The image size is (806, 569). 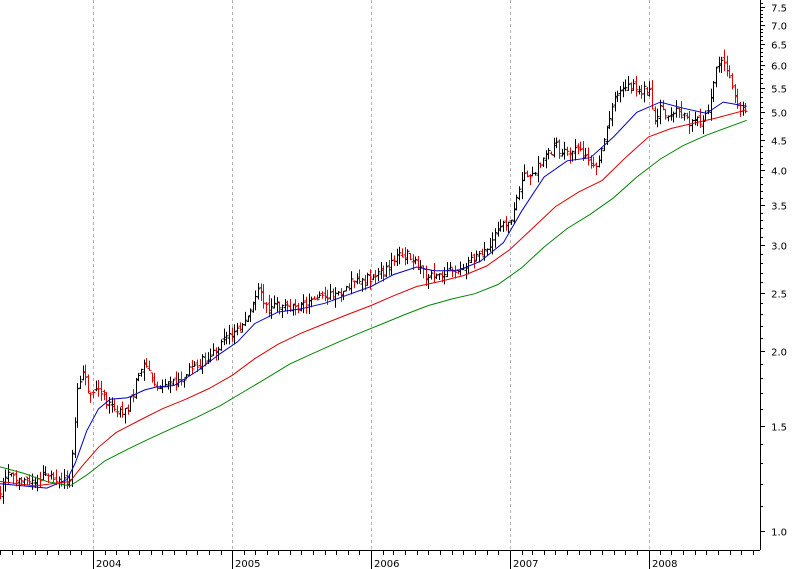 What do you see at coordinates (664, 564) in the screenshot?
I see `x-year-label: 2008` at bounding box center [664, 564].